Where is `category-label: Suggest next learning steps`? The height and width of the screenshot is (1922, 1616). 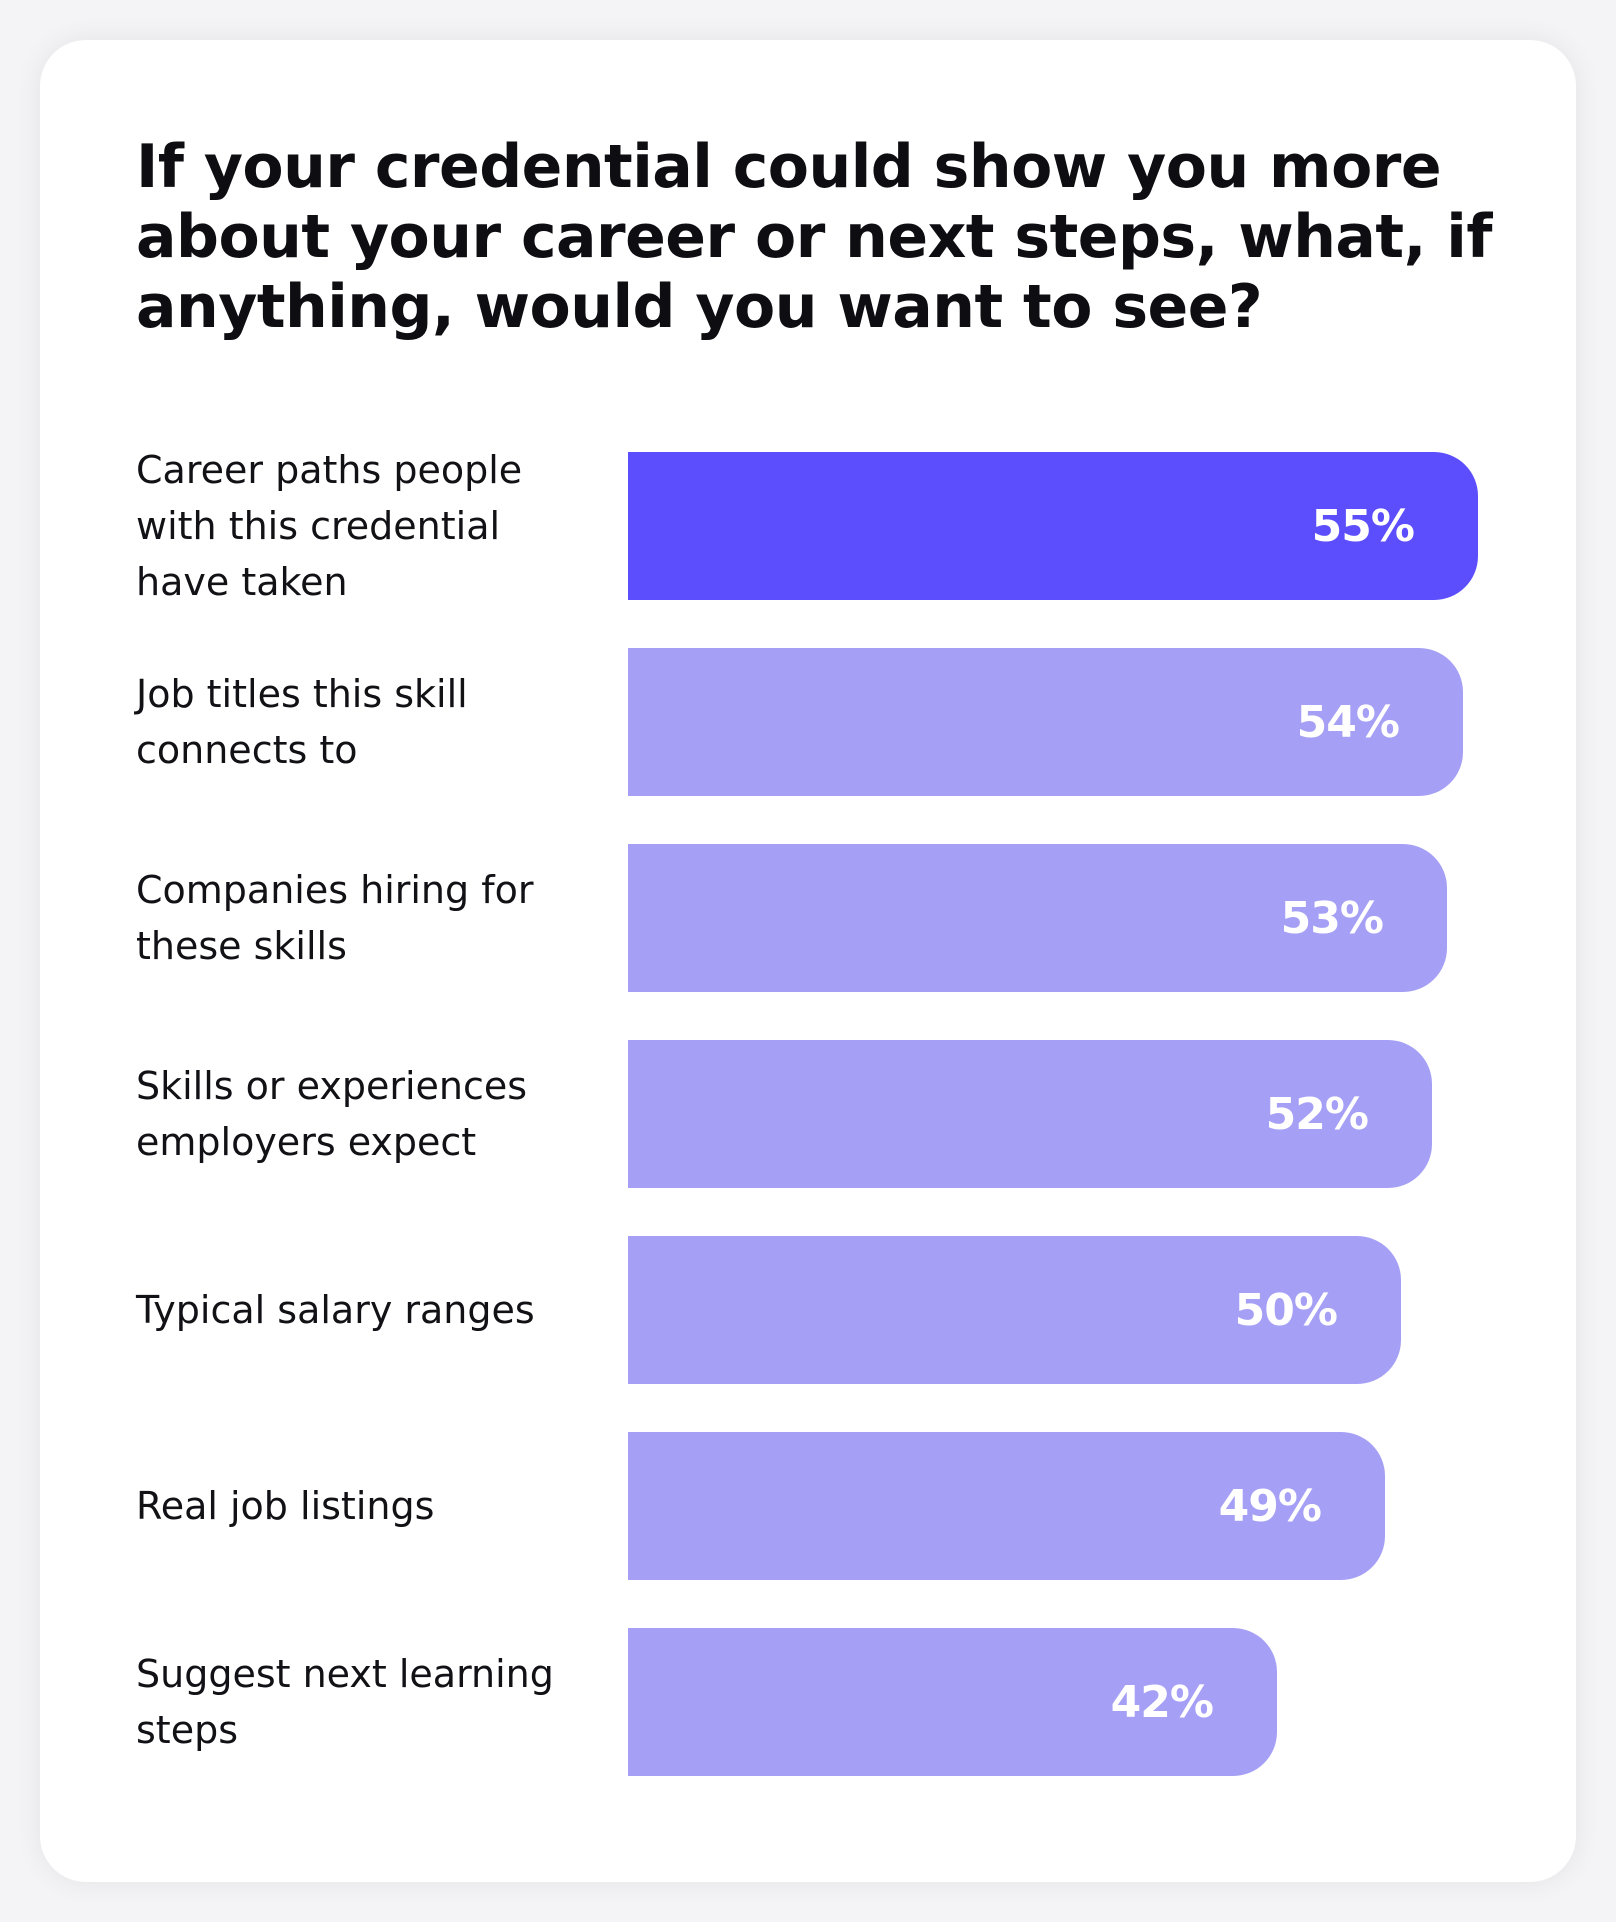
category-label: Suggest next learning steps is located at coordinates (345, 1702).